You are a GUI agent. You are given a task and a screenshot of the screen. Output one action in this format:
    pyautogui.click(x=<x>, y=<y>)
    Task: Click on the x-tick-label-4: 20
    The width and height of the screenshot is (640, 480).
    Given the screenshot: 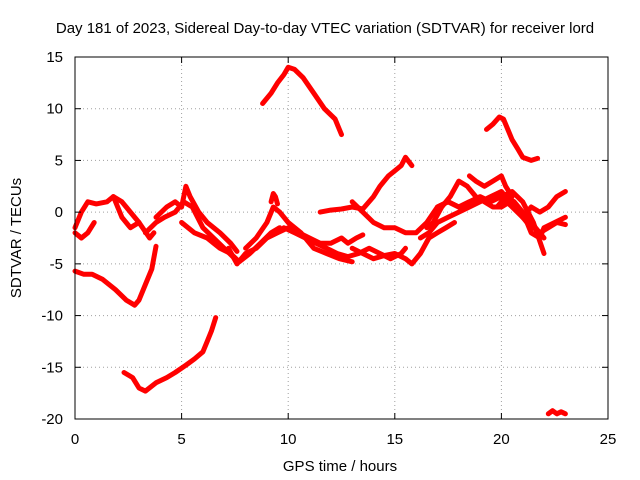 What is the action you would take?
    pyautogui.click(x=501, y=439)
    